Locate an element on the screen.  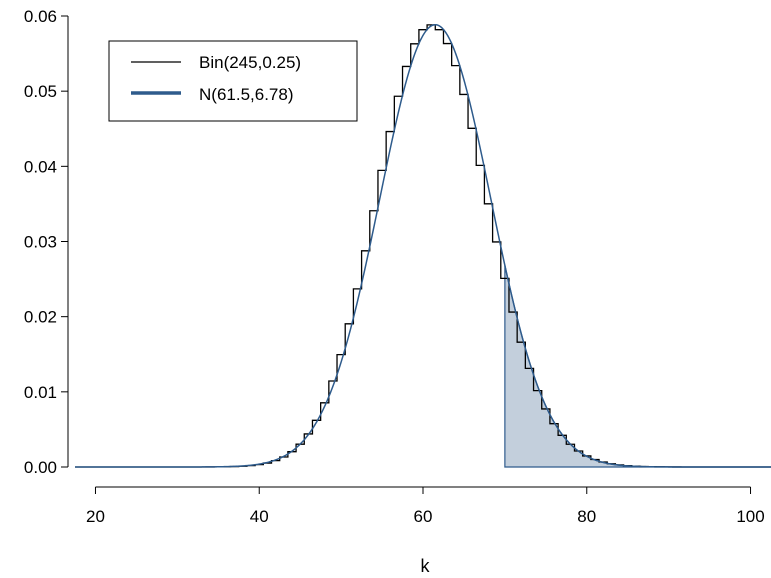
x-axis-title: k is located at coordinates (426, 566).